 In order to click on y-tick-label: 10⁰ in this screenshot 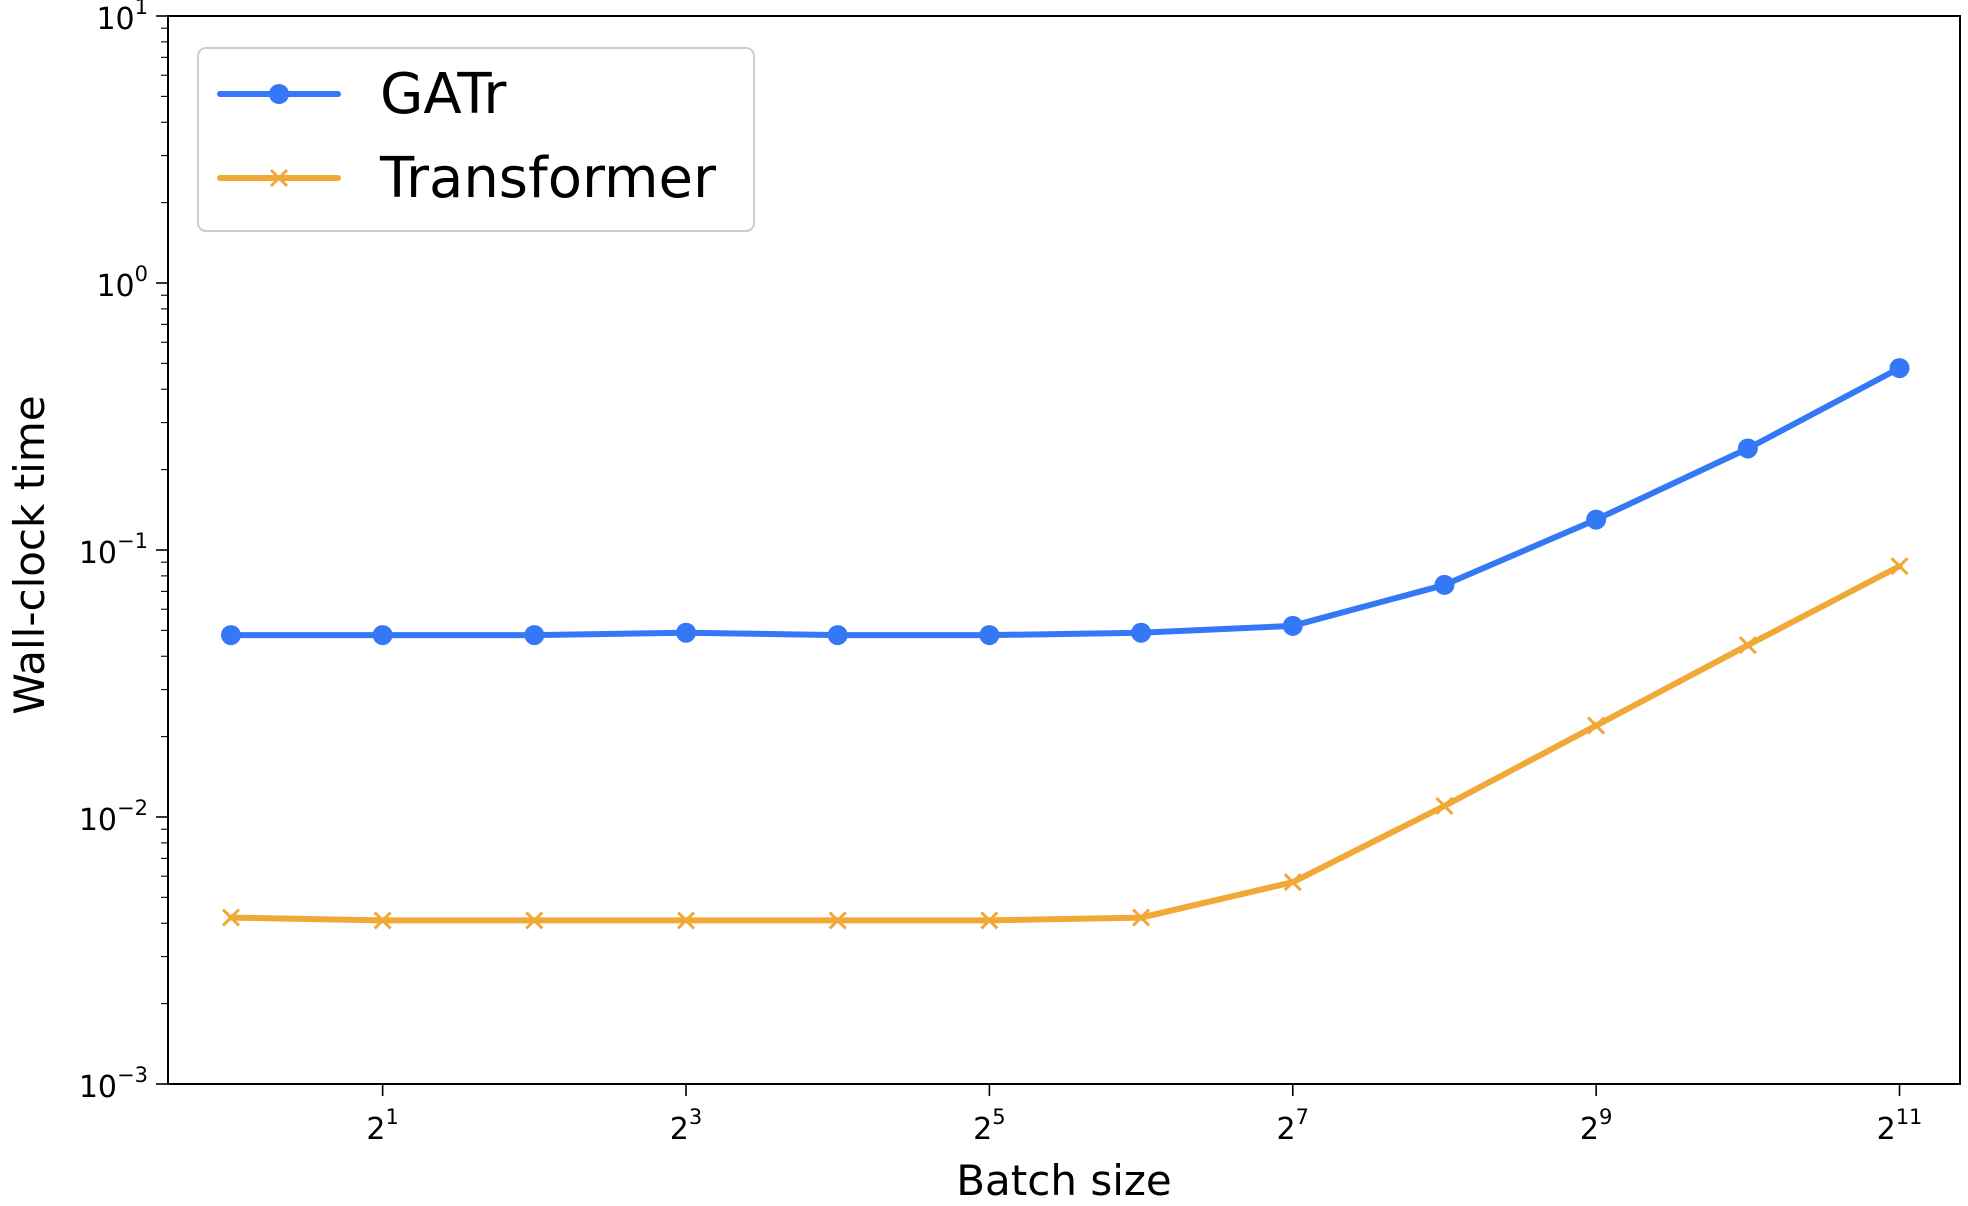, I will do `click(122, 283)`.